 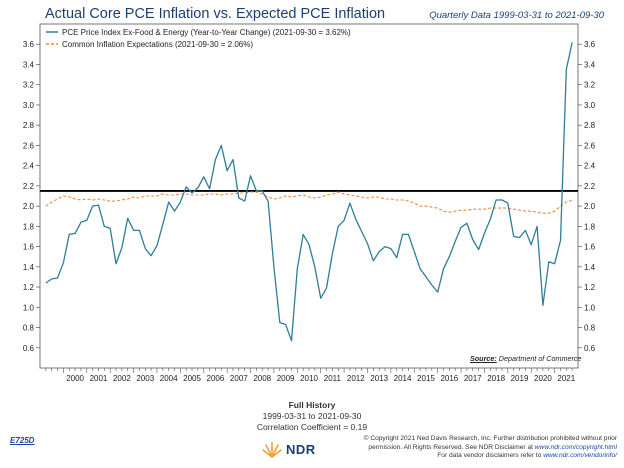 What do you see at coordinates (29, 328) in the screenshot?
I see `y-tick-label-left: 0.8` at bounding box center [29, 328].